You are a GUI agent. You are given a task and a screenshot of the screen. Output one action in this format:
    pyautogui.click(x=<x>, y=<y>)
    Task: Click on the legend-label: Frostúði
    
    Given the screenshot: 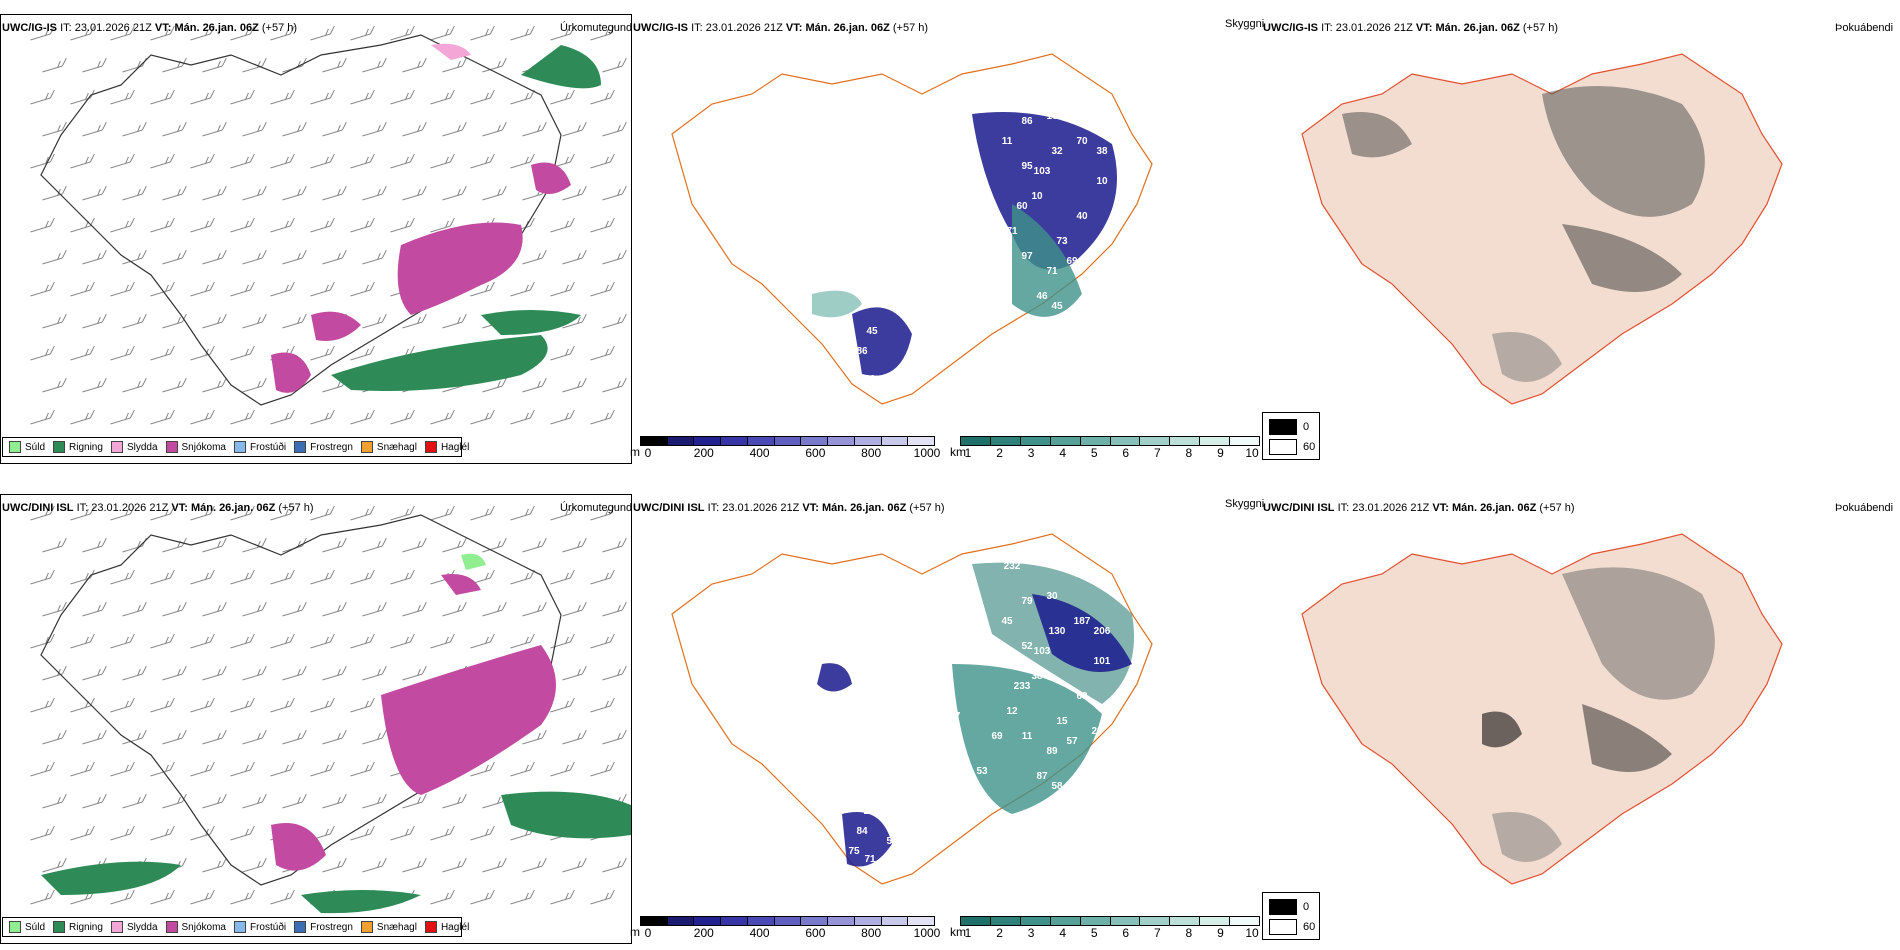 What is the action you would take?
    pyautogui.click(x=268, y=927)
    